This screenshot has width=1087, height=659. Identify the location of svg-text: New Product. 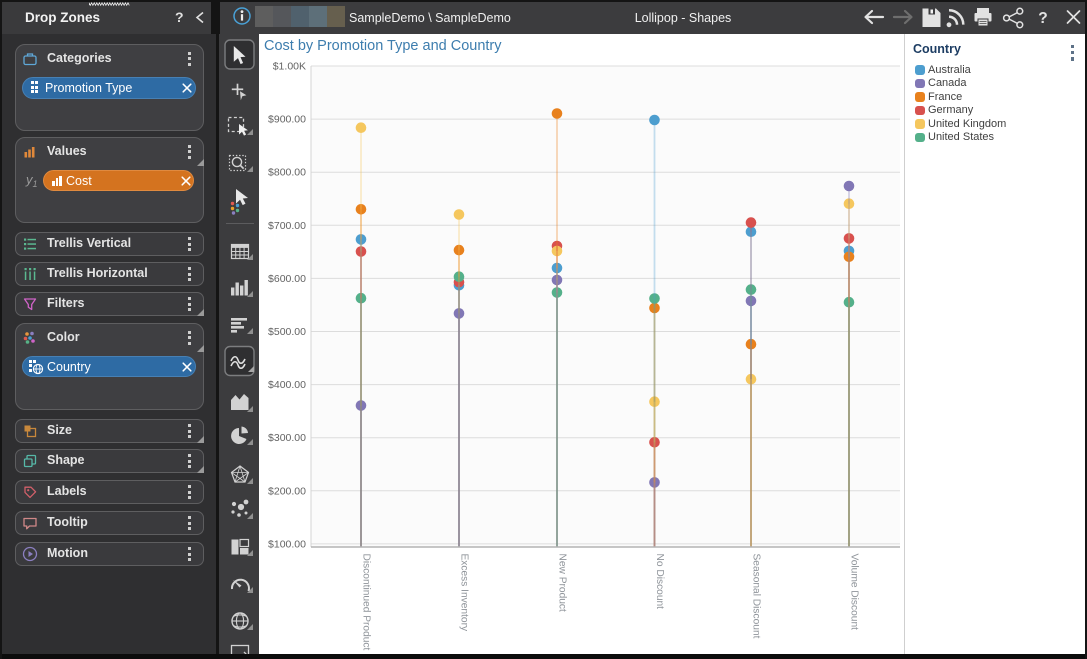
(562, 583).